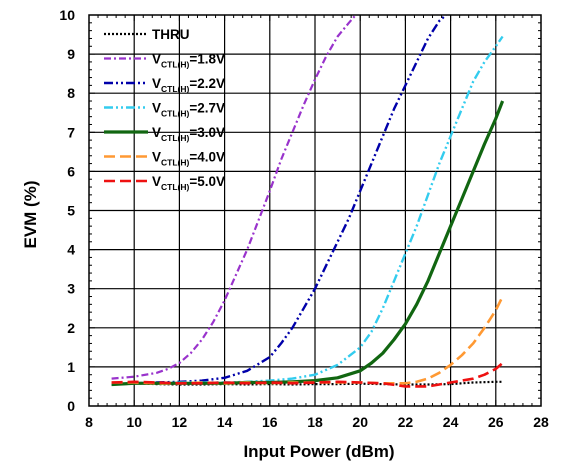 This screenshot has width=561, height=474. Describe the element at coordinates (188, 159) in the screenshot. I see `legend-label-5: VCTL(H)=4.0V` at that location.